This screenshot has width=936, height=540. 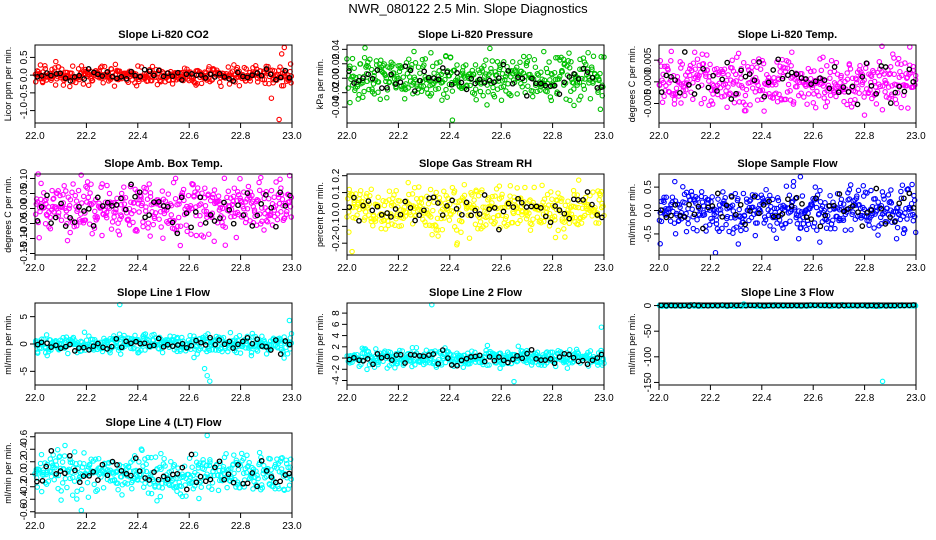 I want to click on series-ref, so click(x=163, y=209).